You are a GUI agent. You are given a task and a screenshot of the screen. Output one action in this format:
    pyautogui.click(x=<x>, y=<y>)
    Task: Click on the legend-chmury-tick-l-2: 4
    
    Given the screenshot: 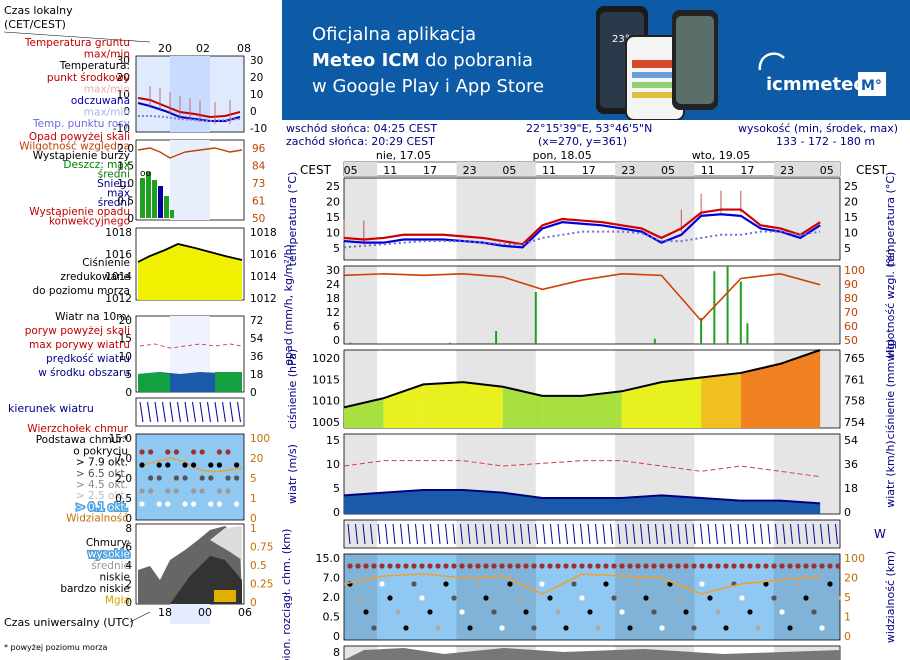 What is the action you would take?
    pyautogui.click(x=128, y=566)
    